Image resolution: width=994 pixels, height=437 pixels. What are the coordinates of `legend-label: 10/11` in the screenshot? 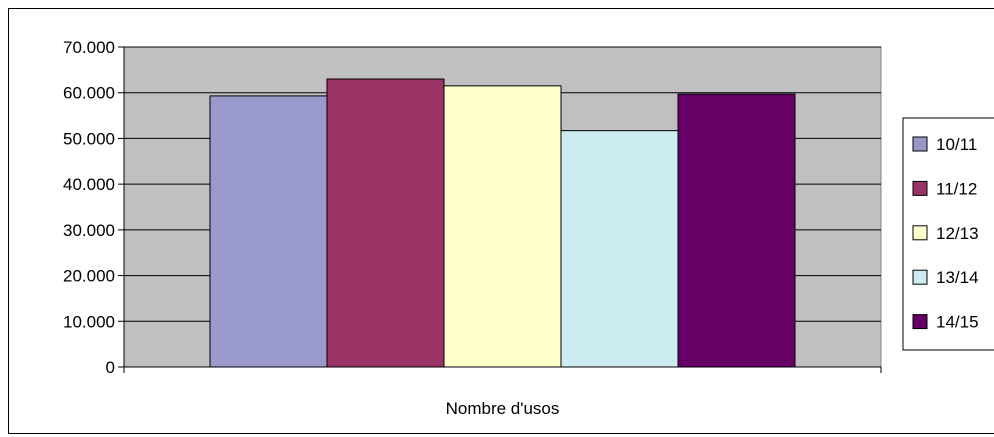 It's located at (956, 144).